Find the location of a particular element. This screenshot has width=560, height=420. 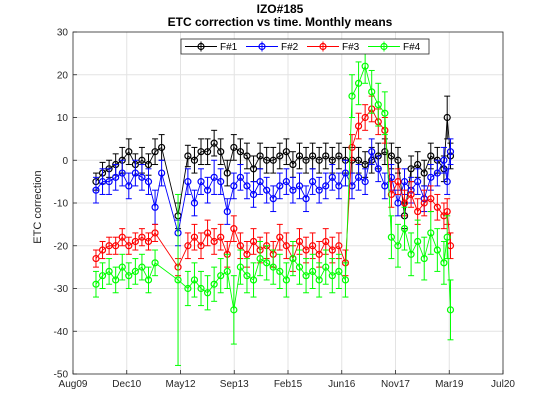

y-tick-label: -50 is located at coordinates (61, 375).